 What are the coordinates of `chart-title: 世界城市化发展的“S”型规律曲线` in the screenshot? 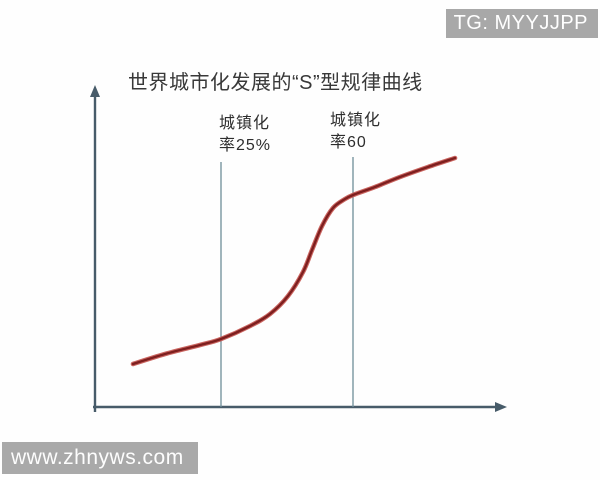 It's located at (275, 83).